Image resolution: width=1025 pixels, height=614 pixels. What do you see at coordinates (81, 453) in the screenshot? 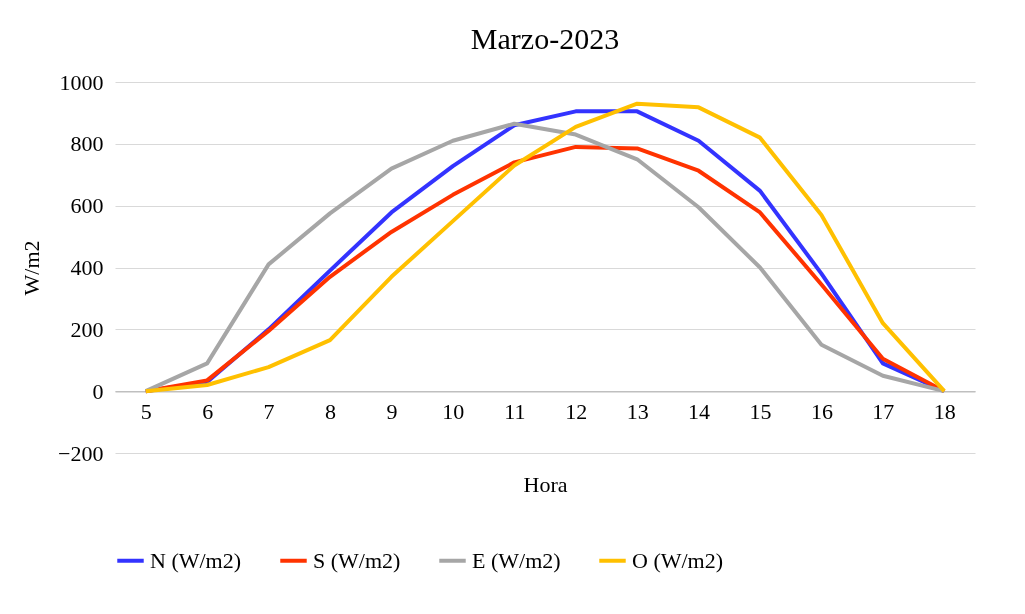
I see `y-tick-label: −200` at bounding box center [81, 453].